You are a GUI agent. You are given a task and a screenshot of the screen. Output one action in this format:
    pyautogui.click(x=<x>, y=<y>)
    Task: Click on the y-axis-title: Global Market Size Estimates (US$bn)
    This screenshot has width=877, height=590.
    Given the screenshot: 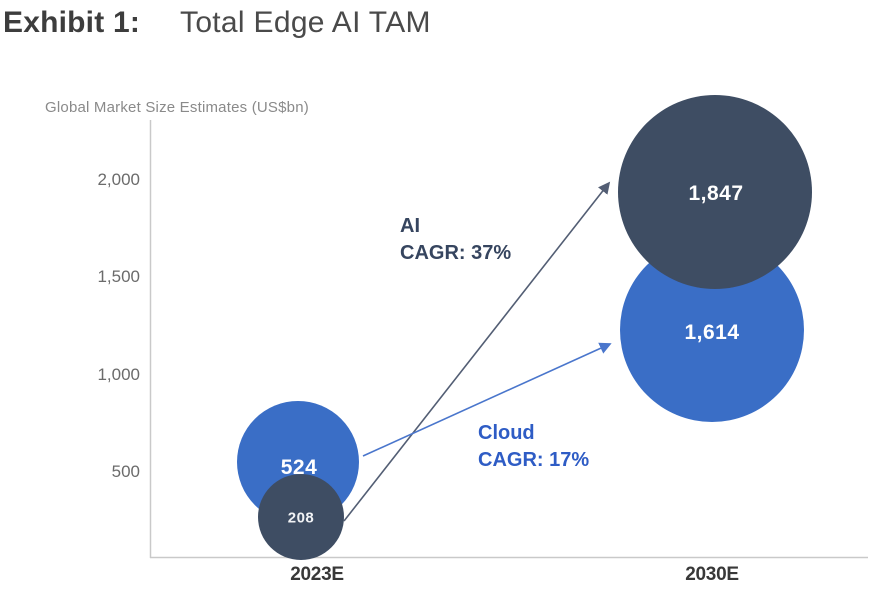 What is the action you would take?
    pyautogui.click(x=177, y=107)
    